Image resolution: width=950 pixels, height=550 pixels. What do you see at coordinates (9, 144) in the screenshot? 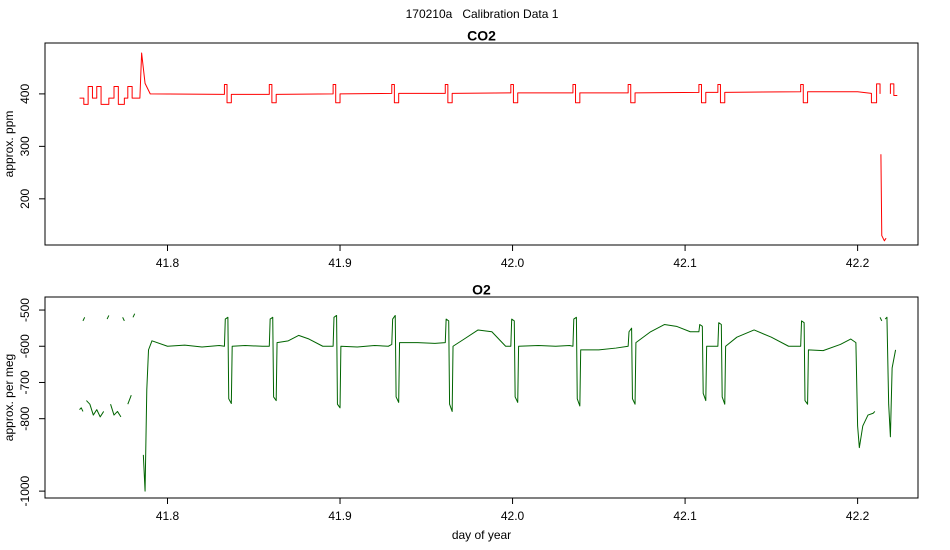
I see `y-axis-label: approx. ppm` at bounding box center [9, 144].